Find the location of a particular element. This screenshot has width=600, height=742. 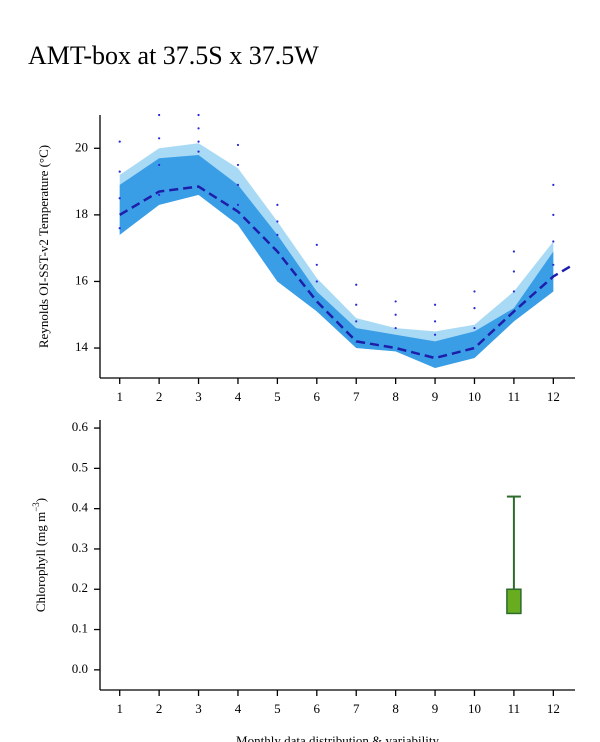

y-tick-label: 0.5 is located at coordinates (80, 466).